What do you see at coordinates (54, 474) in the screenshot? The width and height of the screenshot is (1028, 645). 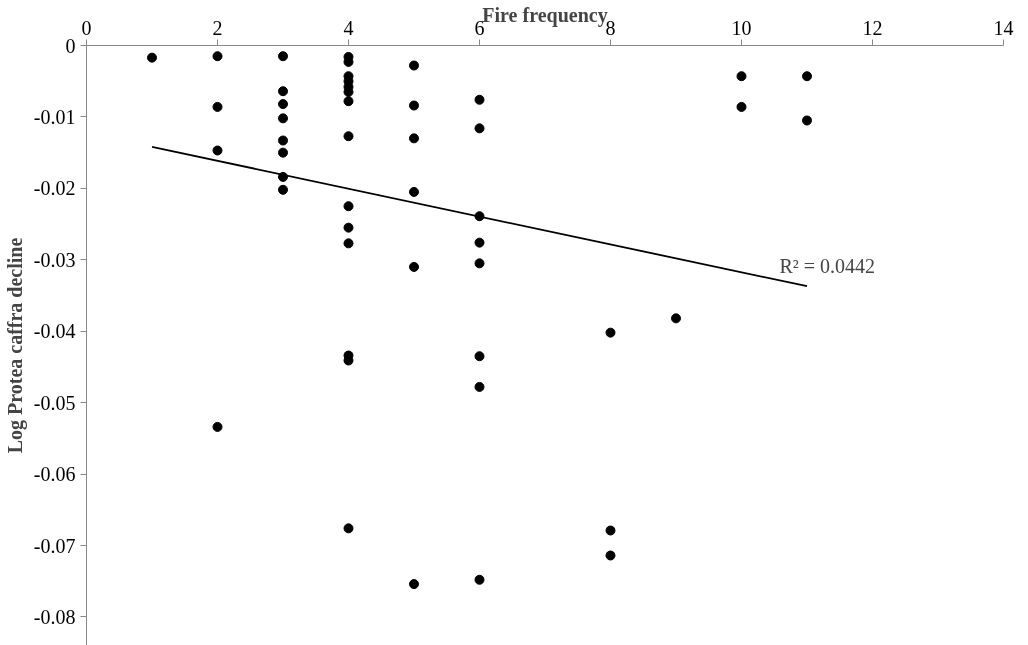 I see `y-tick-label: -0.06` at bounding box center [54, 474].